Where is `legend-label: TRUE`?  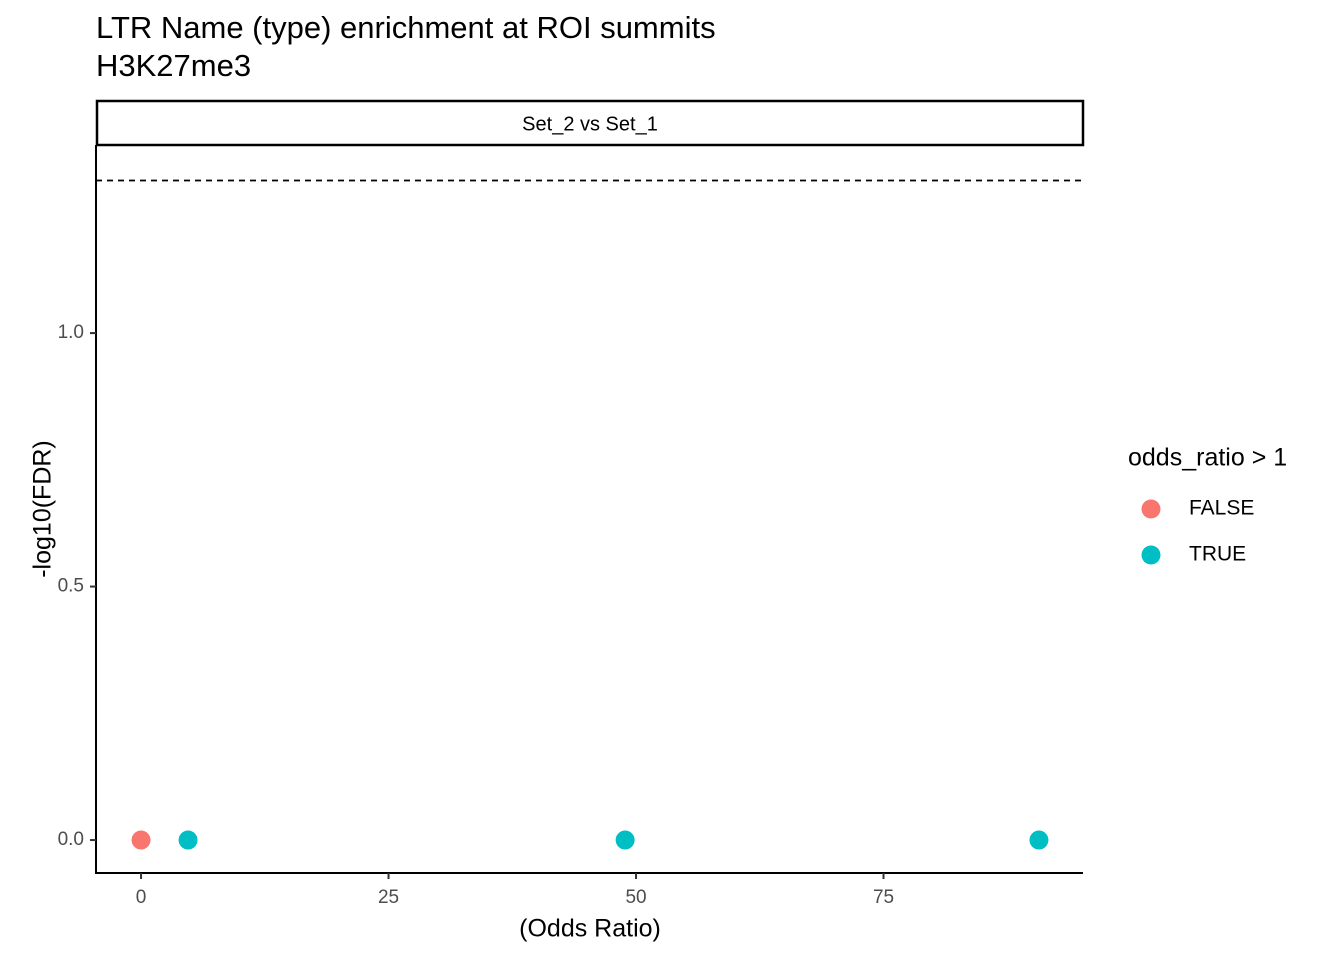 legend-label: TRUE is located at coordinates (1217, 554).